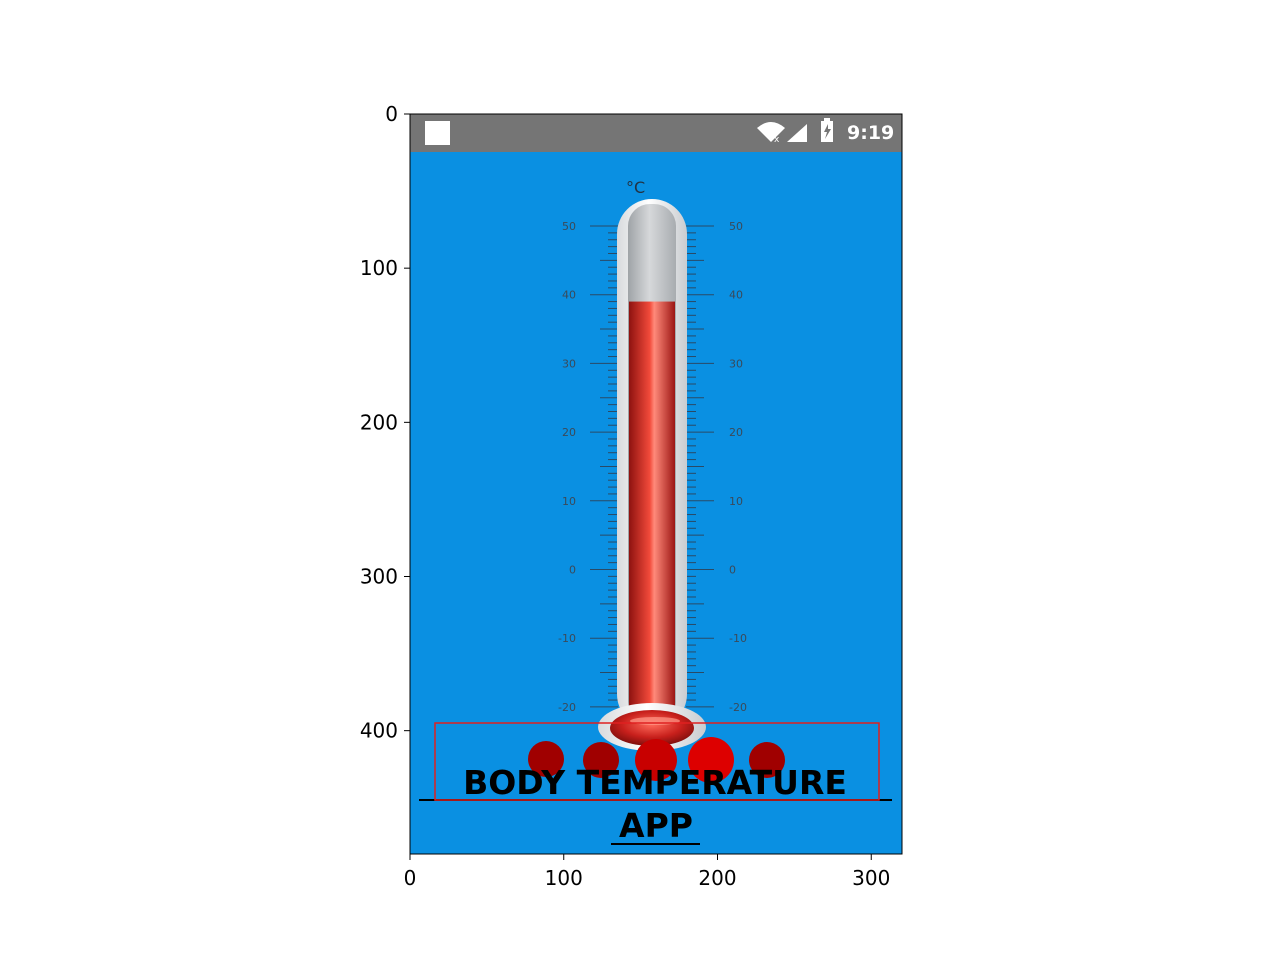 The width and height of the screenshot is (1280, 960). Describe the element at coordinates (437, 133) in the screenshot. I see `notification-square-icon` at that location.